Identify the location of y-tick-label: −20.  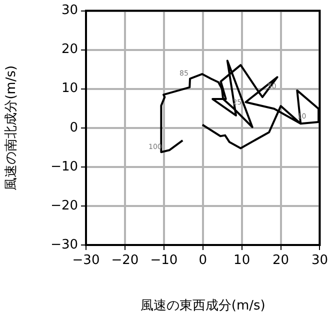
(64, 206).